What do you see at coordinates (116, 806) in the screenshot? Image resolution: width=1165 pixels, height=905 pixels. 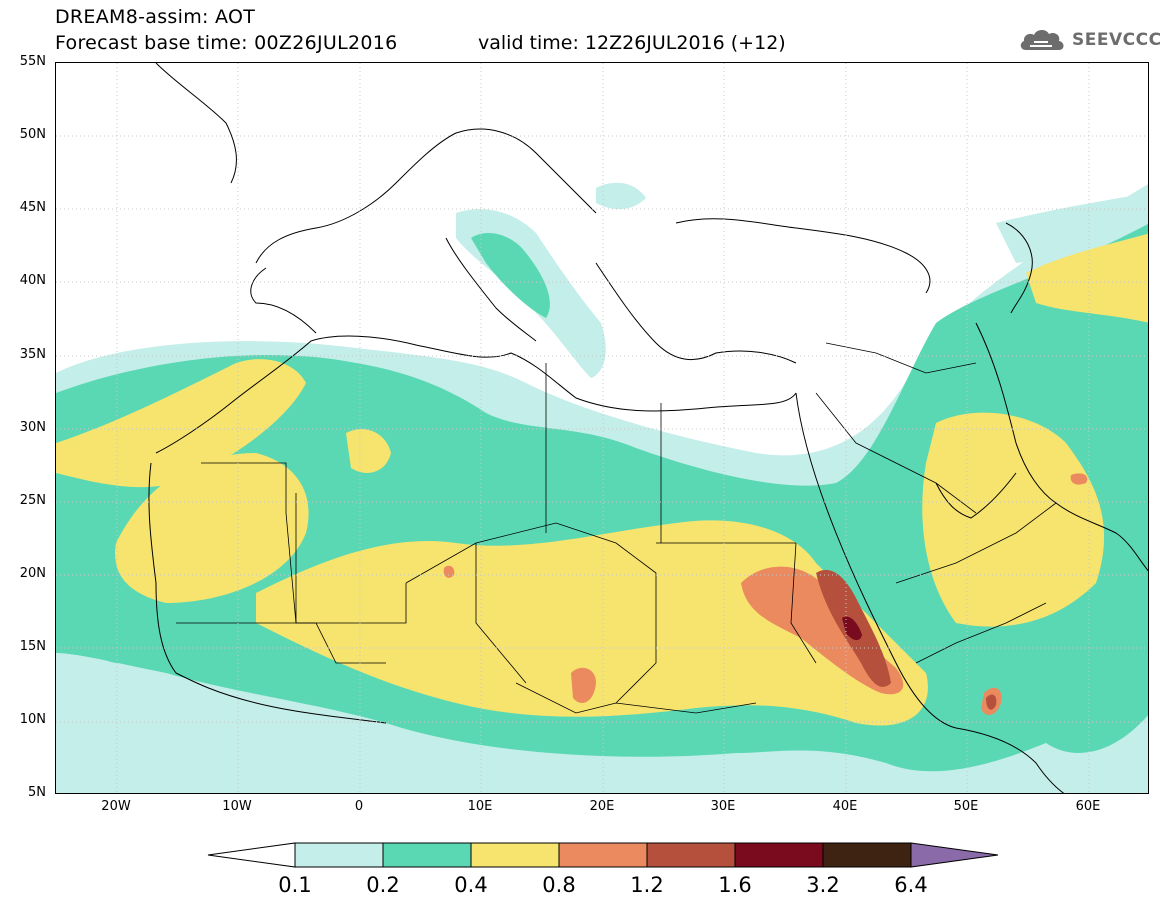 I see `lon-label-20w: 20W` at bounding box center [116, 806].